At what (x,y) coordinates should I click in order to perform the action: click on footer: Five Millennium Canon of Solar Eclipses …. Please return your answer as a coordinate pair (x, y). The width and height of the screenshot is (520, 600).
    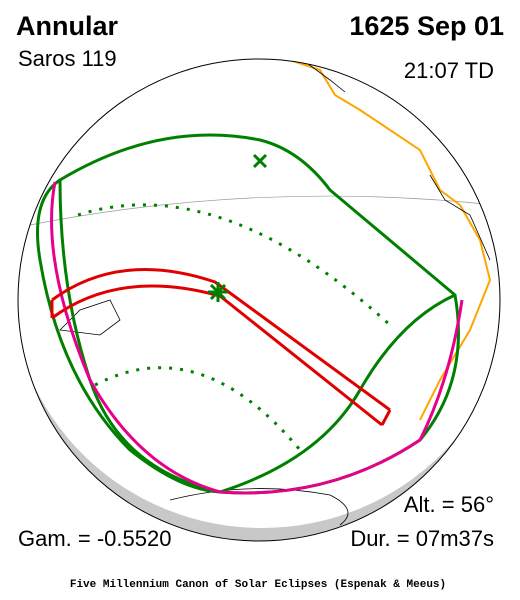
    Looking at the image, I should click on (258, 585).